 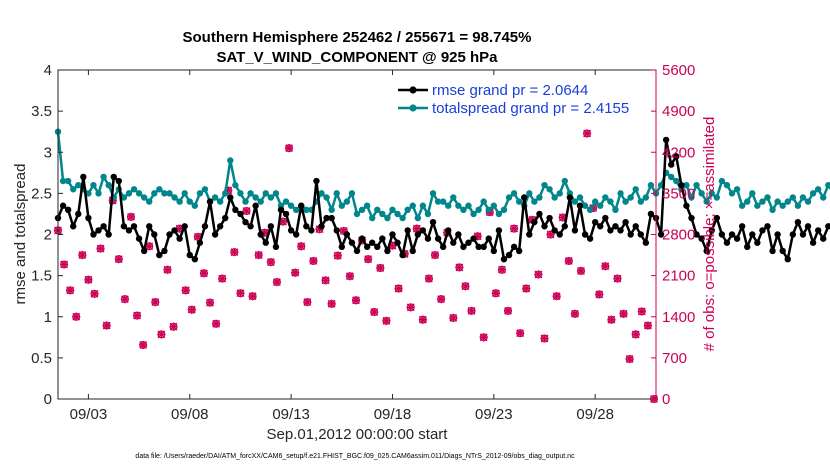 I want to click on y-tick-label: 3, so click(x=48, y=152).